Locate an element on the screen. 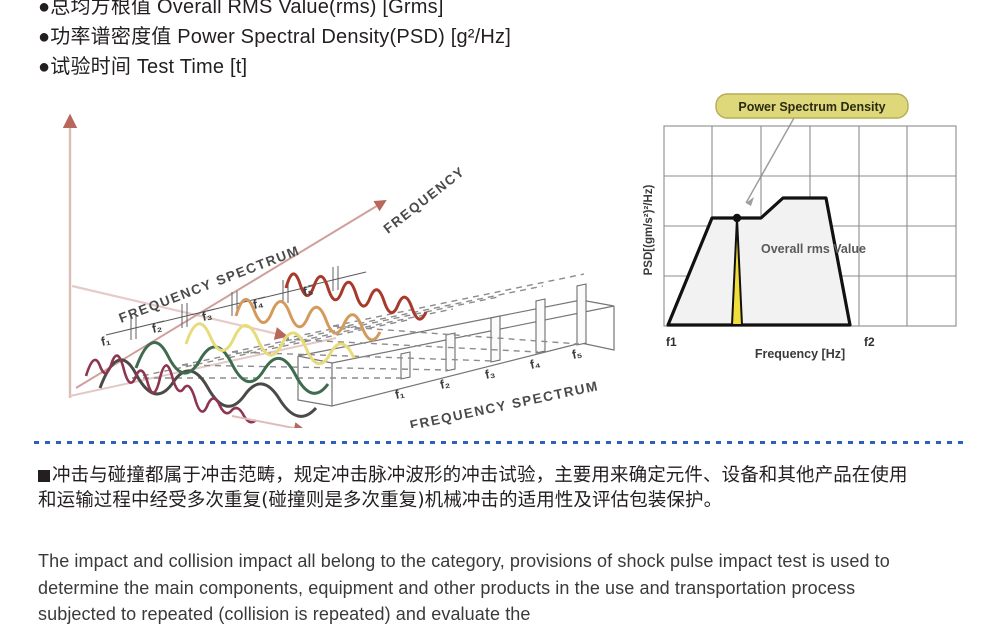  psd-y-axis-label: PSD[(gm/s²)²/Hz) is located at coordinates (649, 229).